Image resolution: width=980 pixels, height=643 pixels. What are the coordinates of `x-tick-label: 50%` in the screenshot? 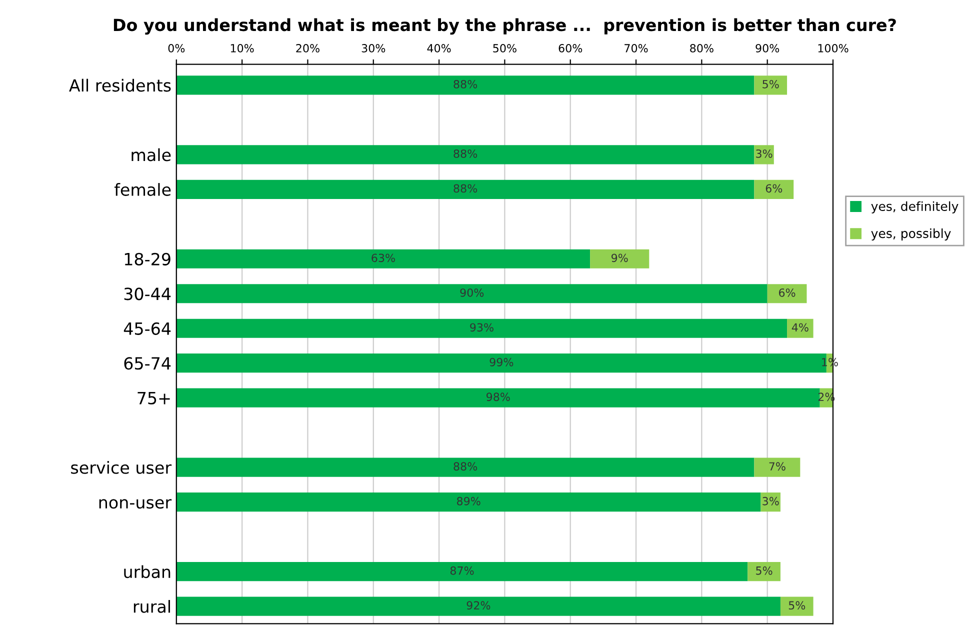 It's located at (504, 48).